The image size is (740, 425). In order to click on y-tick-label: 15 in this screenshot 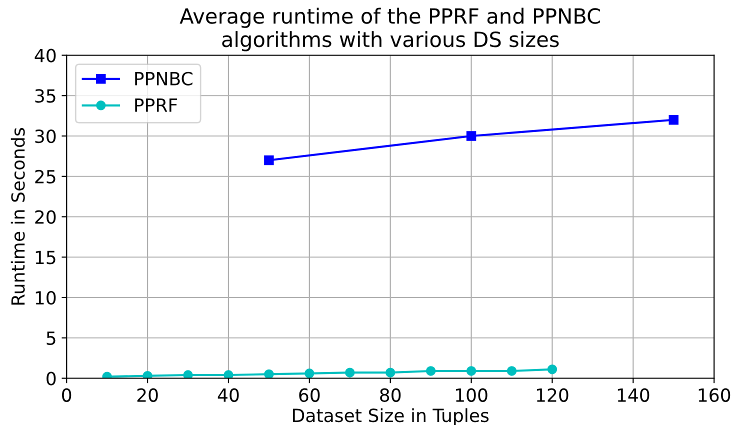, I will do `click(46, 257)`.